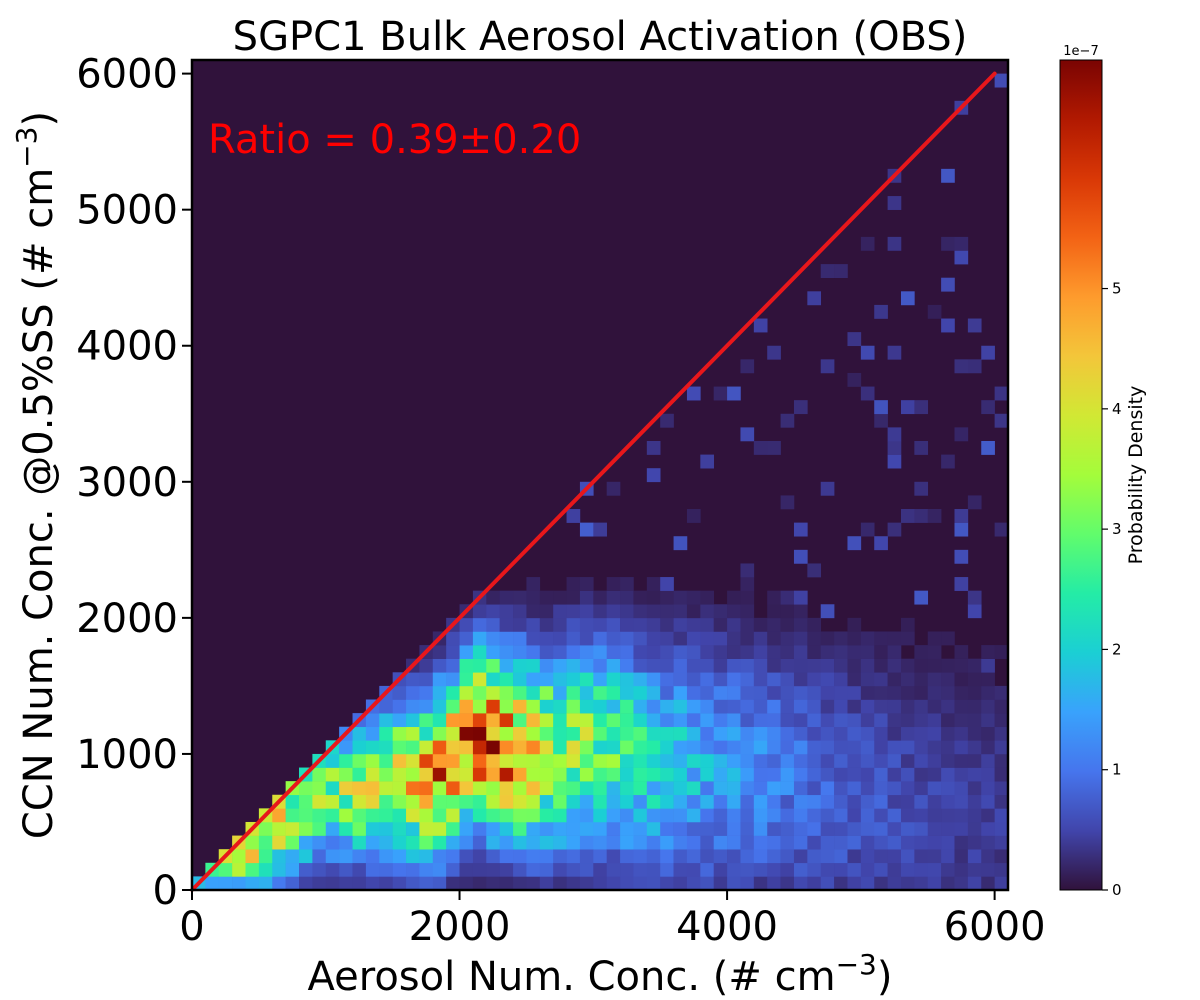 Image resolution: width=1200 pixels, height=1000 pixels. I want to click on x-axis-label-tail: ), so click(885, 977).